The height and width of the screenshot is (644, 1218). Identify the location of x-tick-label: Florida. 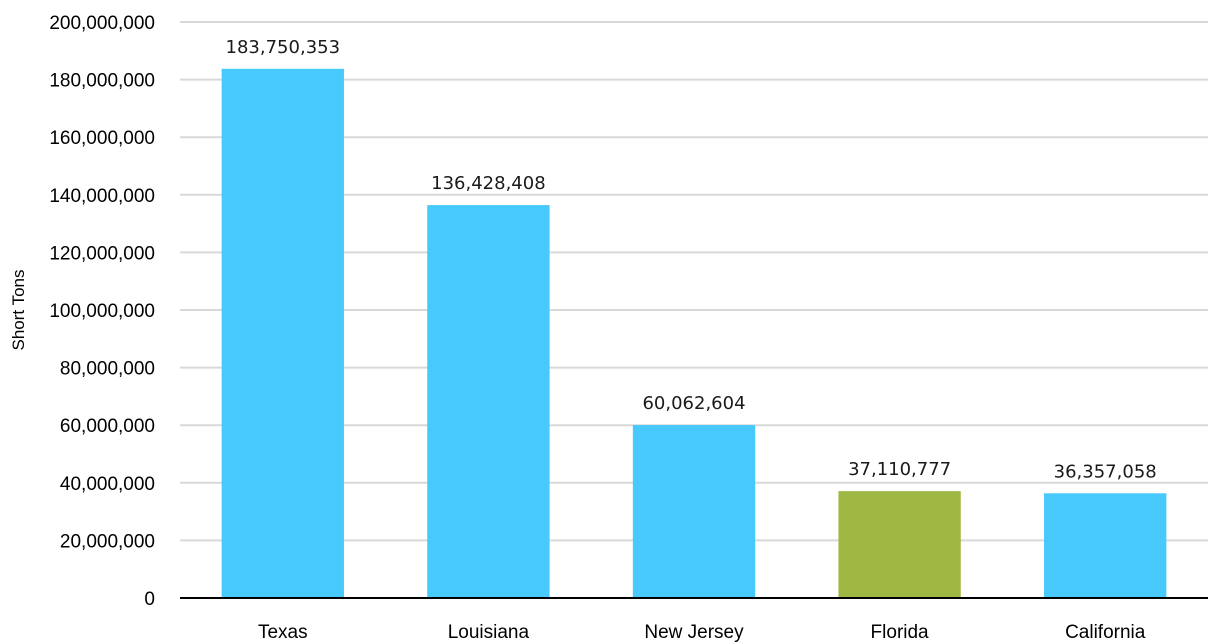
(900, 632).